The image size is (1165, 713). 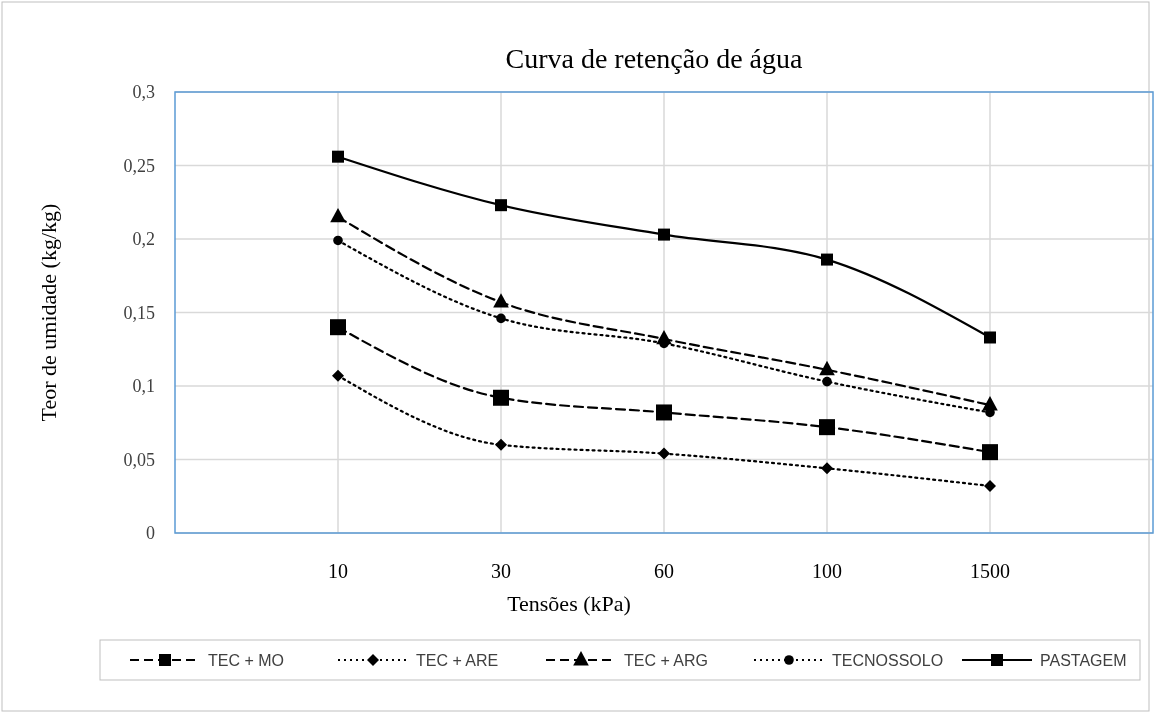 I want to click on y-tick-label: 0,05, so click(x=139, y=459).